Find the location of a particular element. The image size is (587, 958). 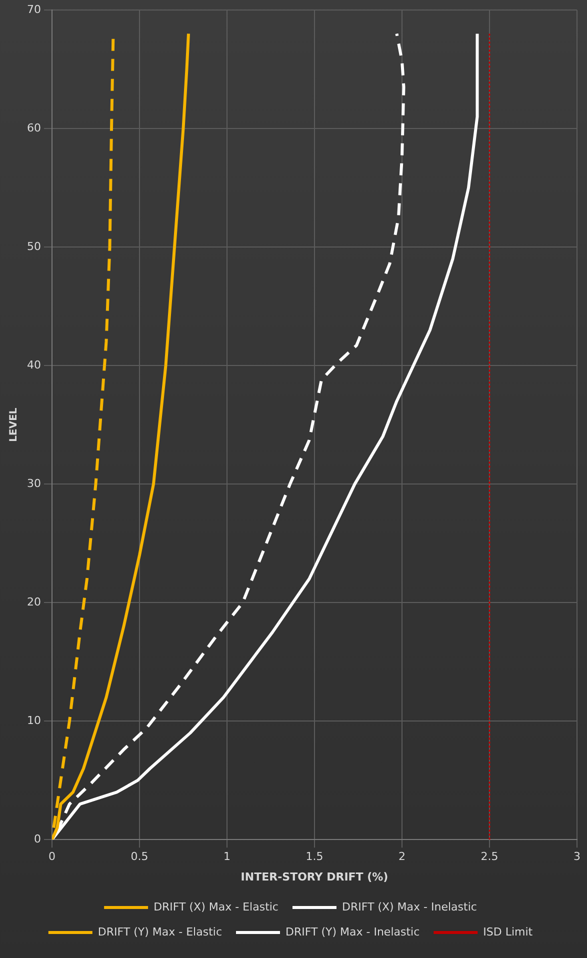

x-tick-label: 2.5 is located at coordinates (489, 857).